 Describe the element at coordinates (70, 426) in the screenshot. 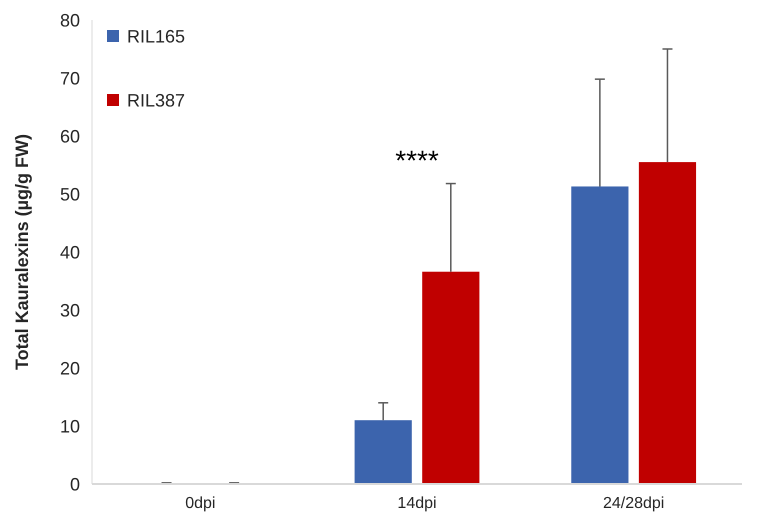

I see `y-tick-label: 10` at that location.